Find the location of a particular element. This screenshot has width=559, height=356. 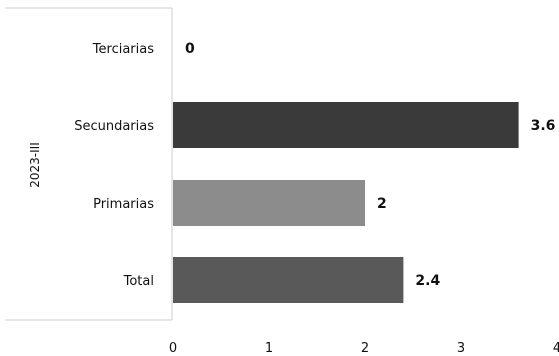

bar-total is located at coordinates (288, 280).